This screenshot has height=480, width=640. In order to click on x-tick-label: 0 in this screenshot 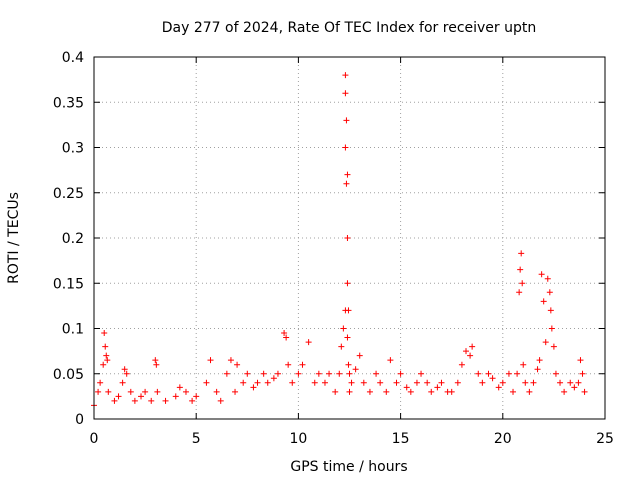, I will do `click(94, 439)`.